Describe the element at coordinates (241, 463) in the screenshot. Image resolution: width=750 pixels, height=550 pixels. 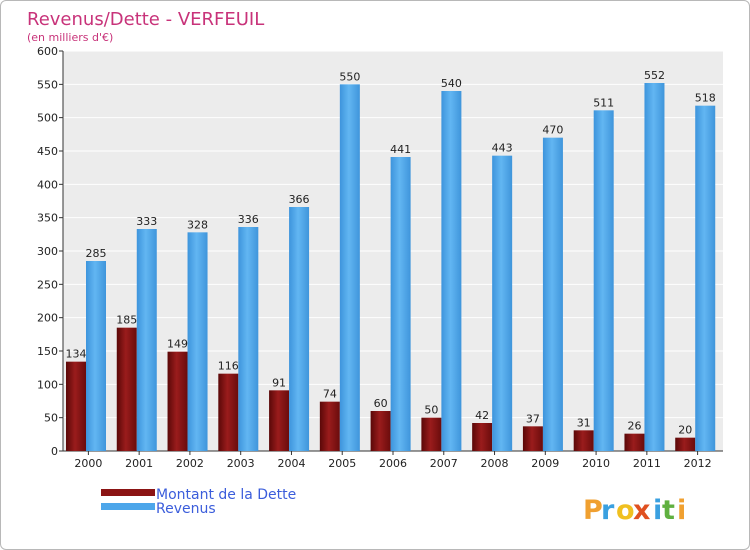
I see `x-tick-label: 2003` at that location.